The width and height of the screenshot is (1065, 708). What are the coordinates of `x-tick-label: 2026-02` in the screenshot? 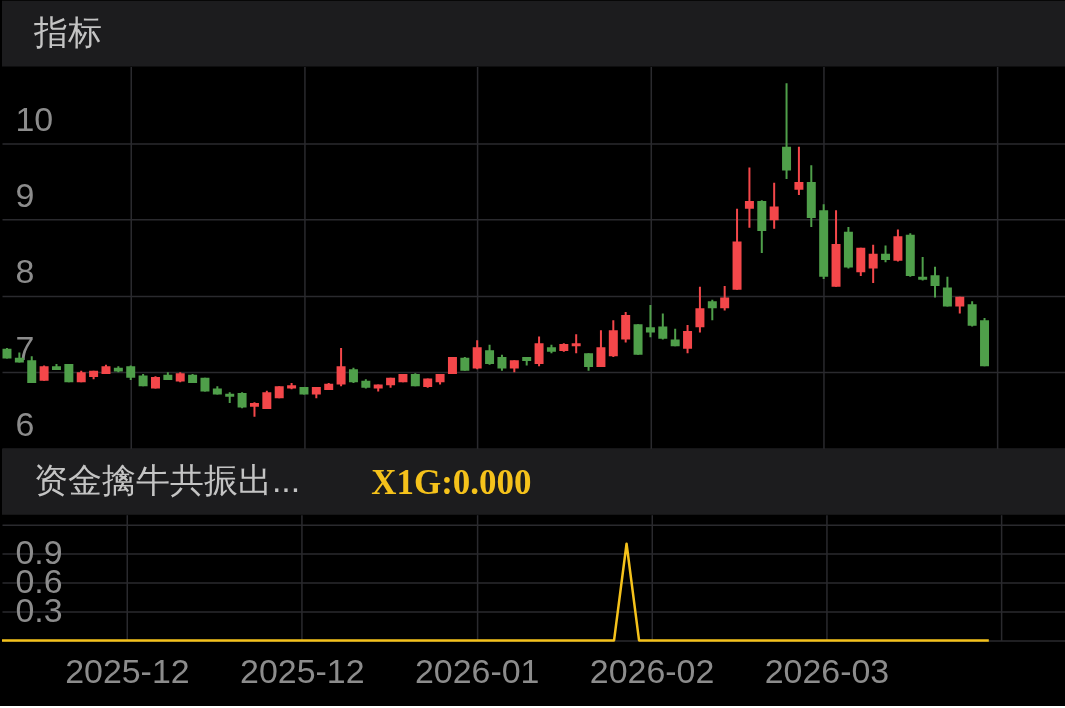 It's located at (652, 670).